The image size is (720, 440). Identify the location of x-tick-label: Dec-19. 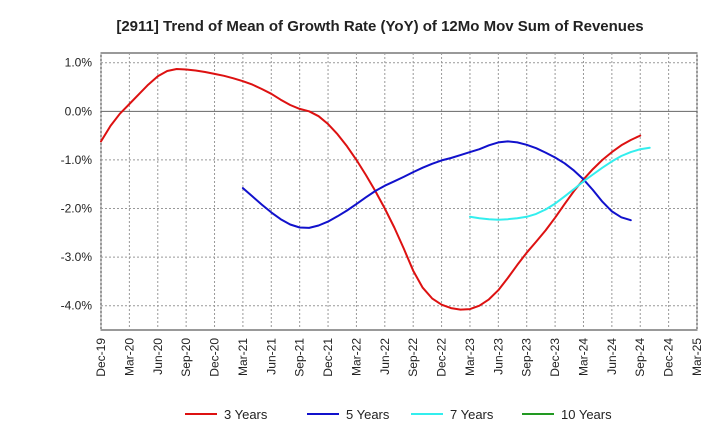
(101, 357).